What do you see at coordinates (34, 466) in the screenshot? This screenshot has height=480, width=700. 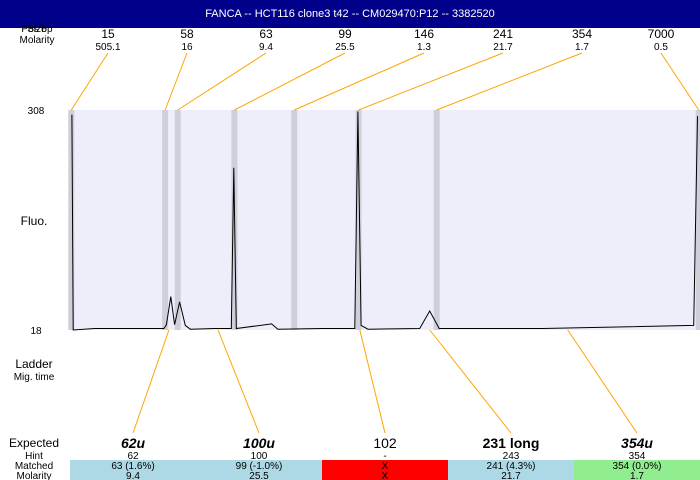 I see `matched-label: Matched` at bounding box center [34, 466].